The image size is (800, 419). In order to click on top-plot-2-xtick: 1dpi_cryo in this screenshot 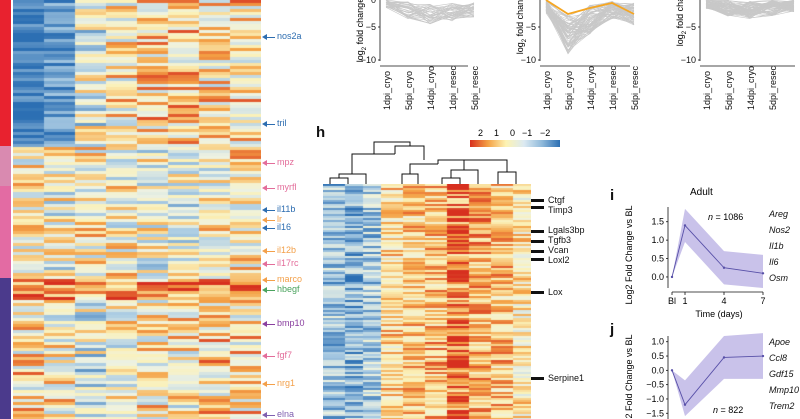, I will do `click(547, 90)`.